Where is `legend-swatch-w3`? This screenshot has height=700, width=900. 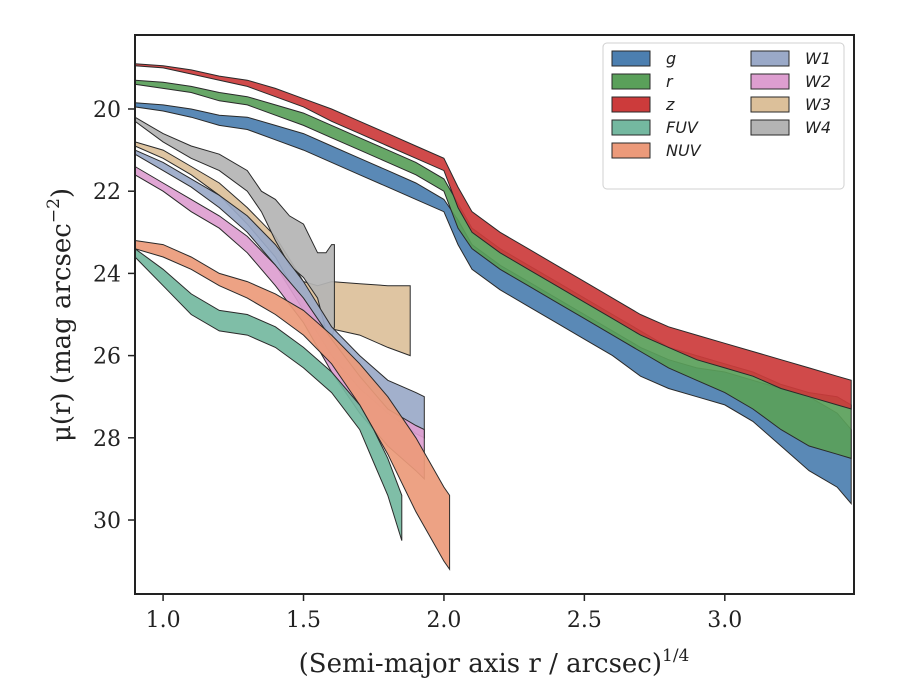
legend-swatch-w3 is located at coordinates (770, 104).